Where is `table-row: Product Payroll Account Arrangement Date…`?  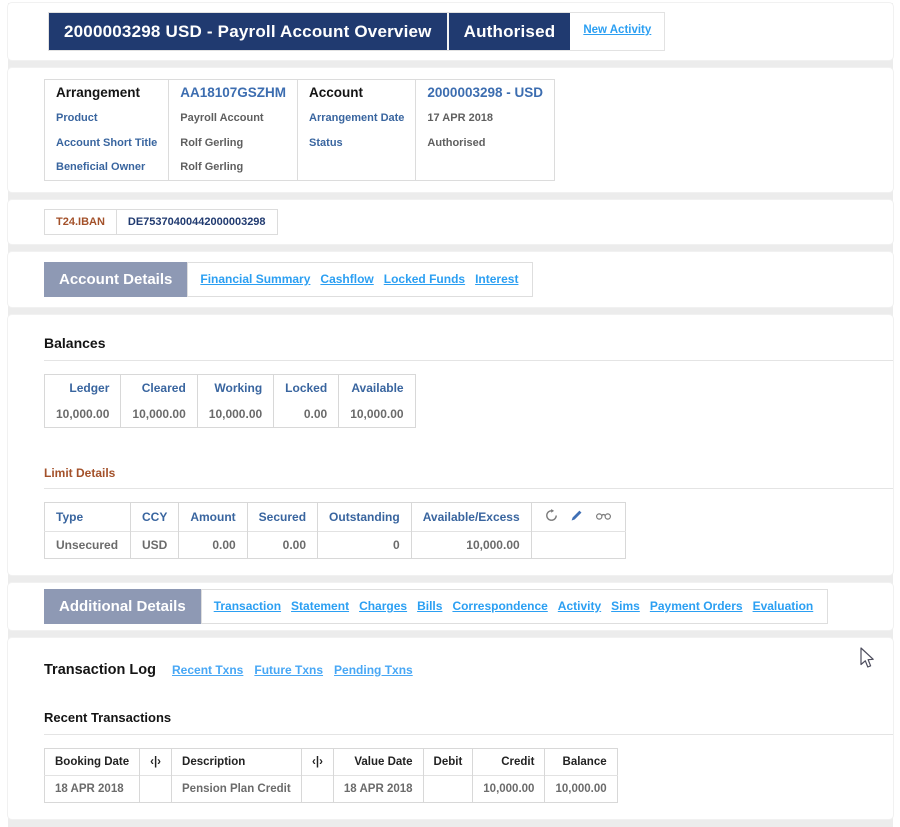
table-row: Product Payroll Account Arrangement Date… is located at coordinates (300, 117).